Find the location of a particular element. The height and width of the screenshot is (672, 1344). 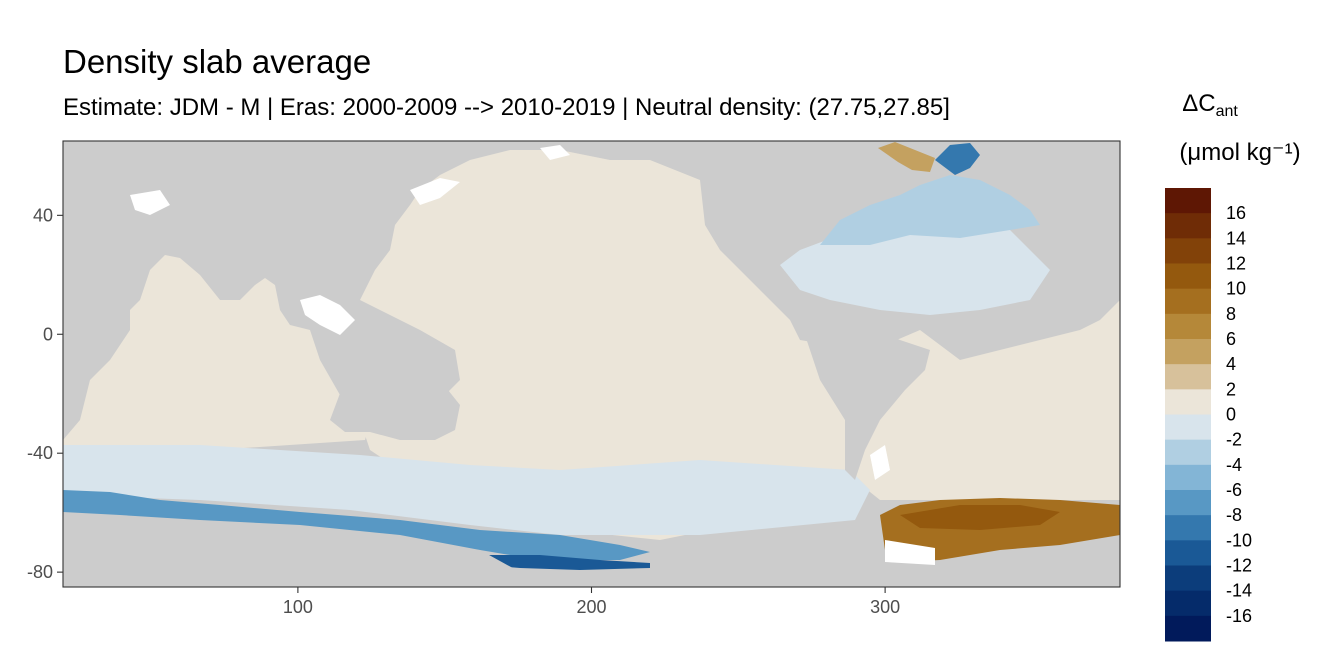

y-tick-label: 40 is located at coordinates (43, 215).